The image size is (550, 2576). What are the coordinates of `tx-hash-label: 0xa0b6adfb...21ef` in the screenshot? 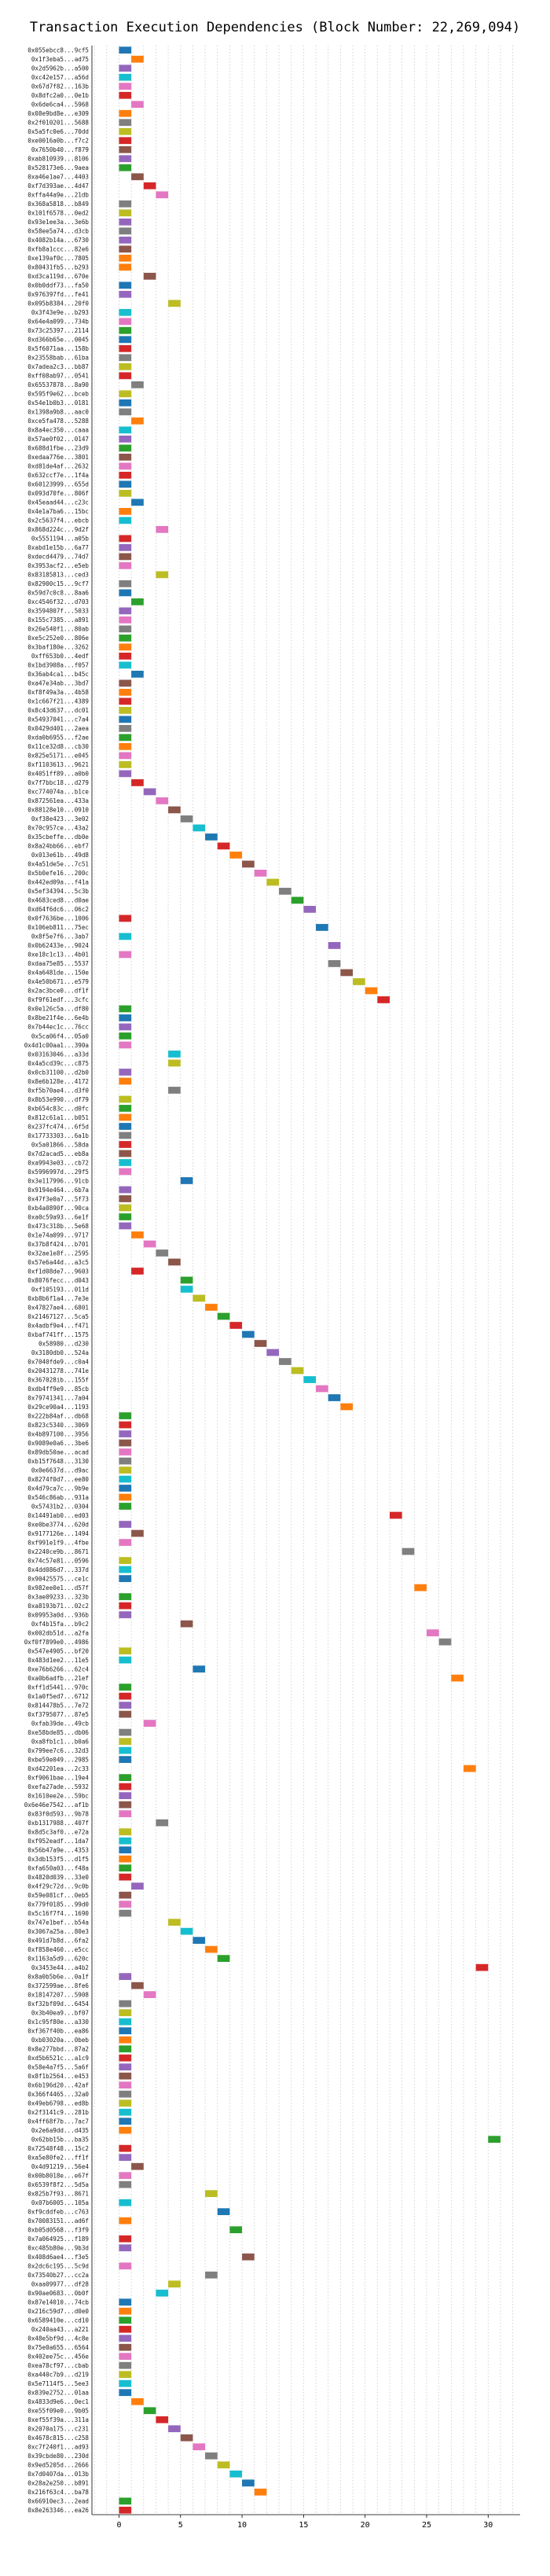 It's located at (58, 1679).